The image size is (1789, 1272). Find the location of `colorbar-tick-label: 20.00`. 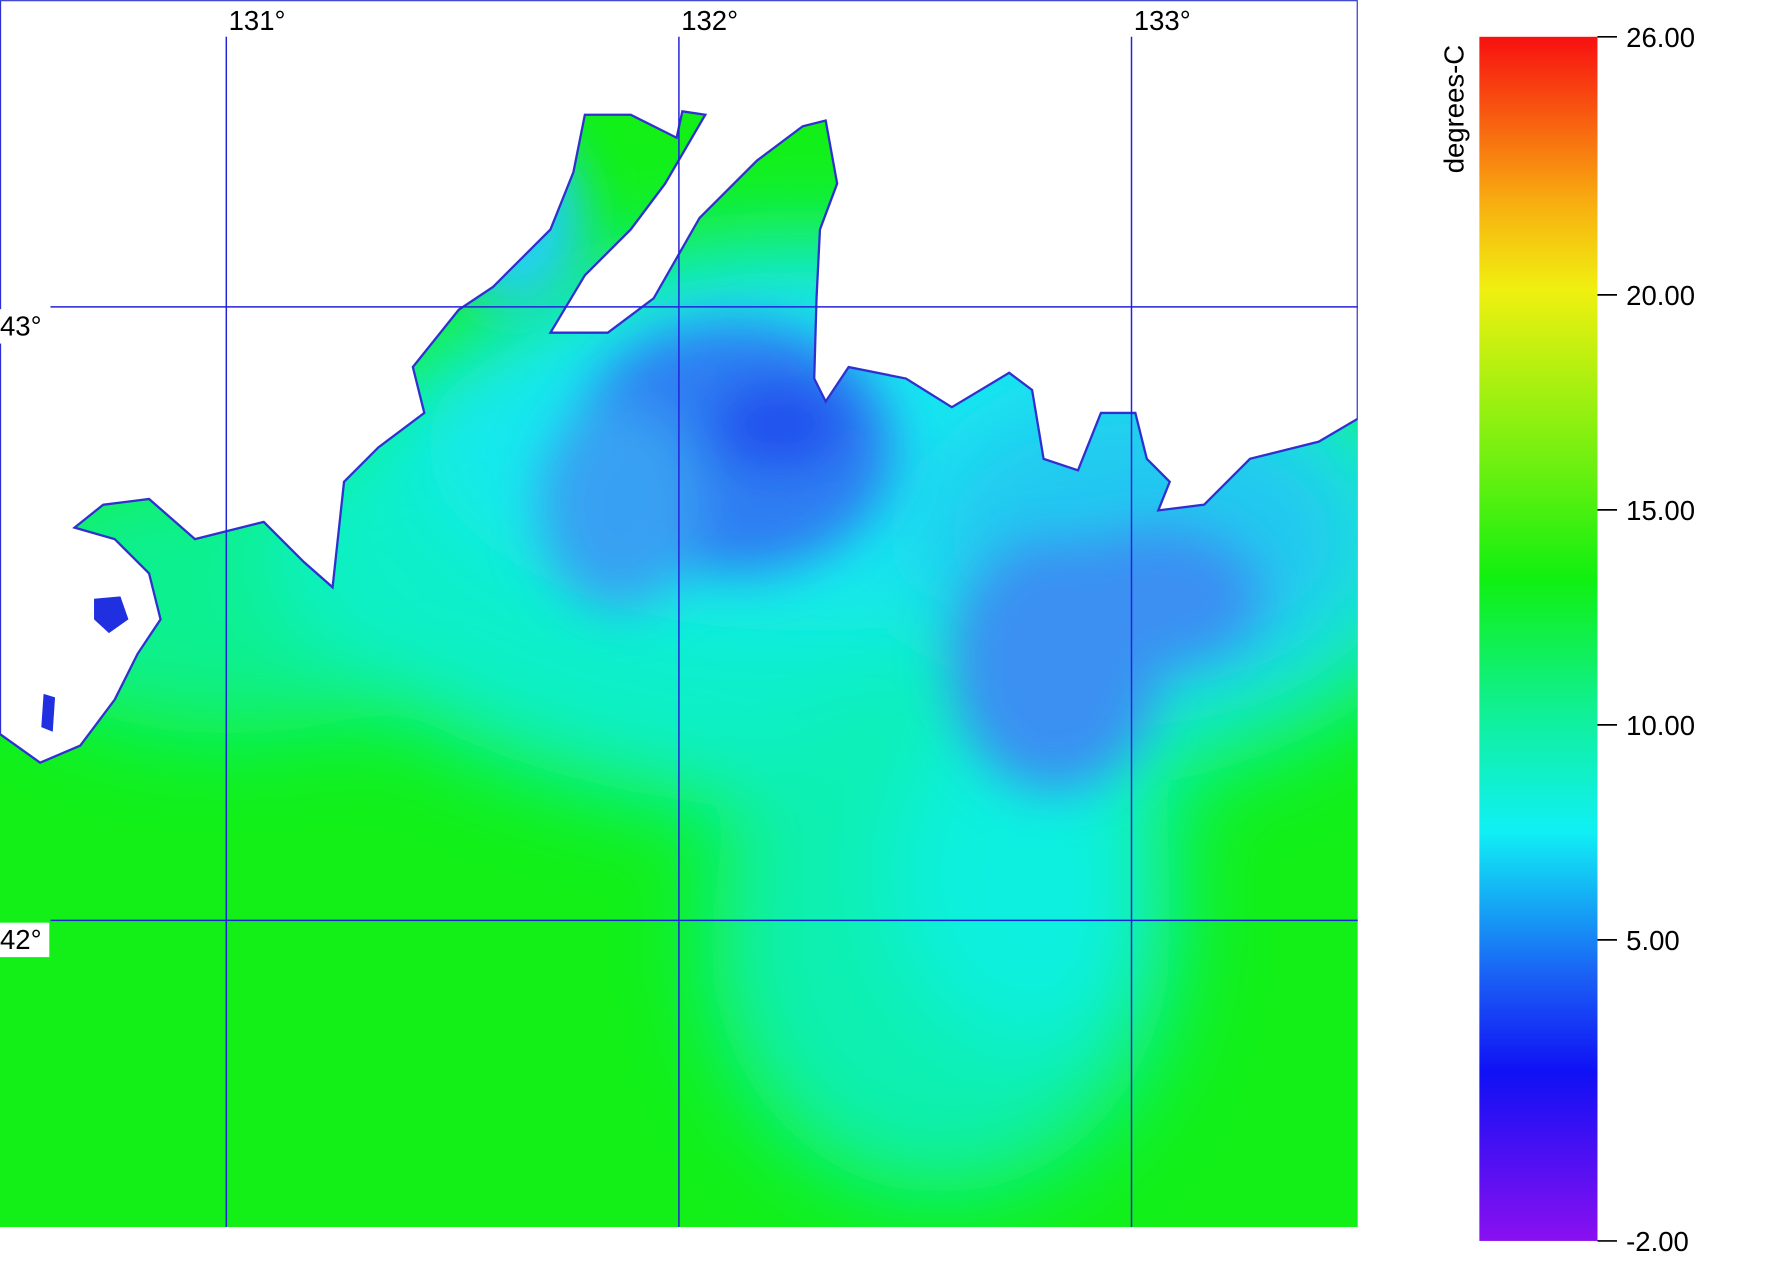

colorbar-tick-label: 20.00 is located at coordinates (1660, 295).